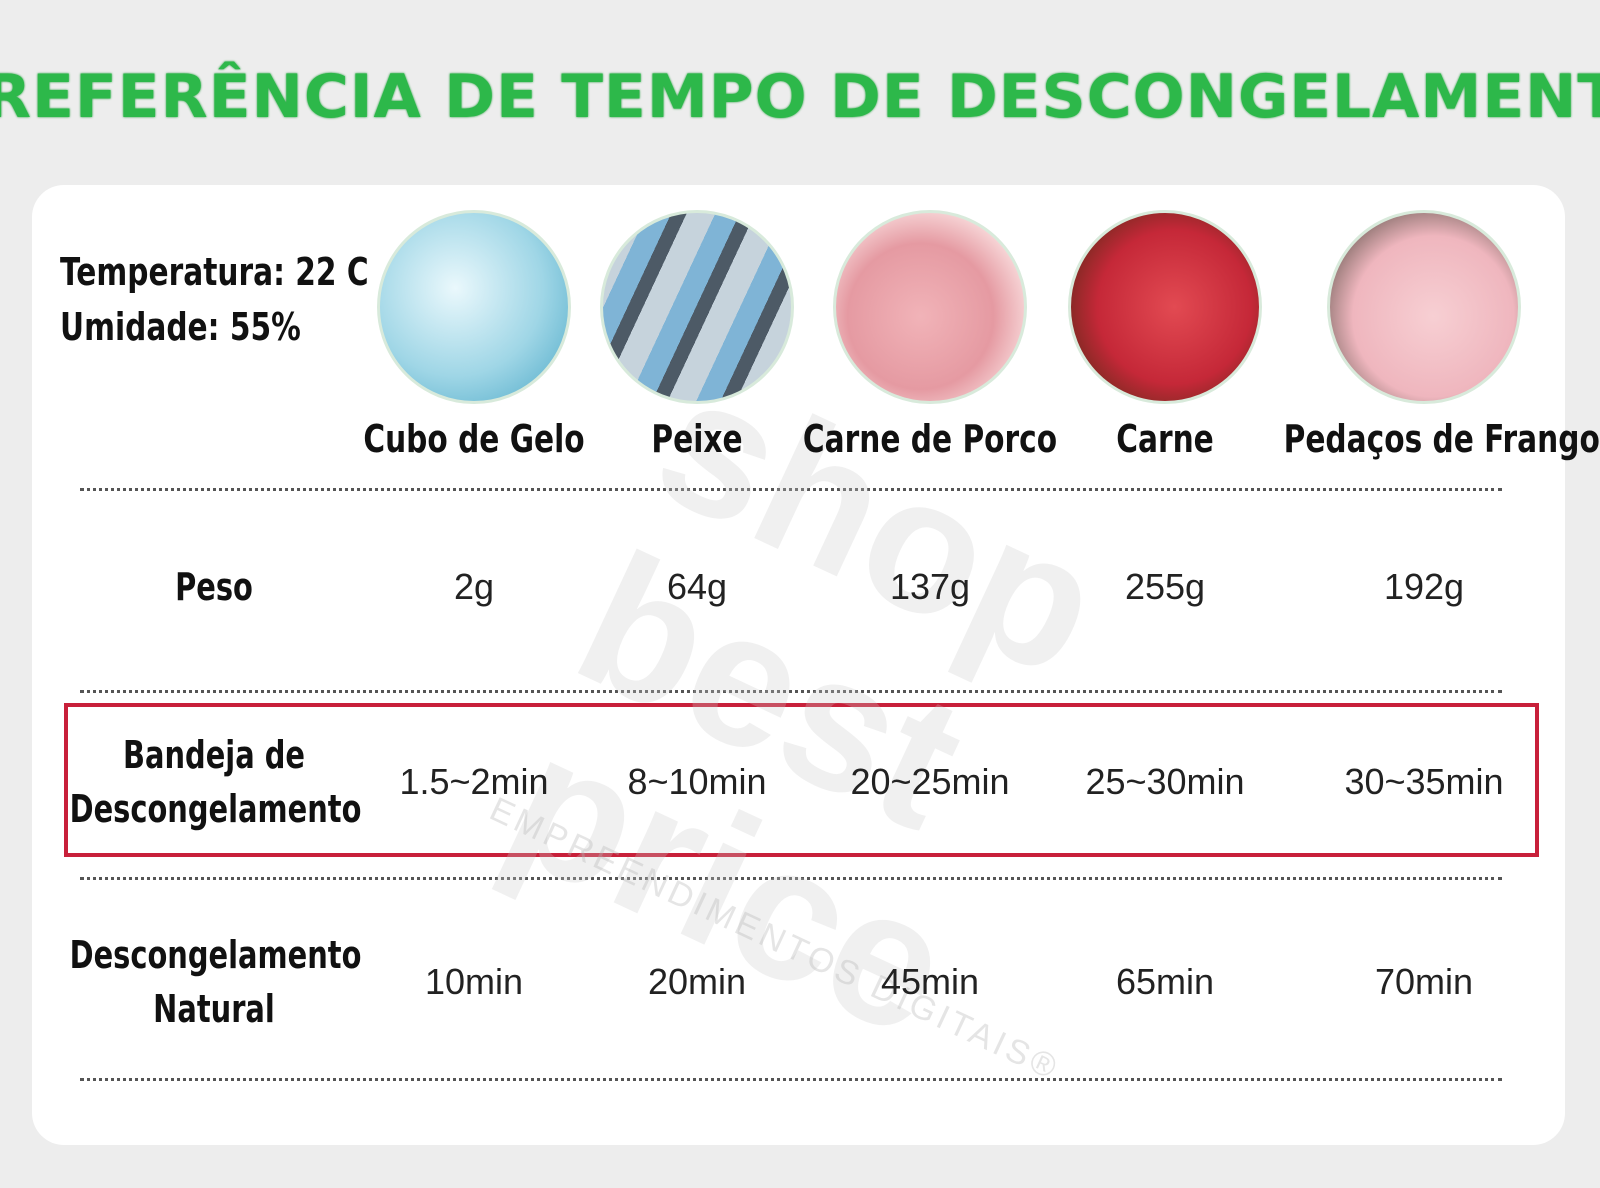 The height and width of the screenshot is (1188, 1600). What do you see at coordinates (1165, 781) in the screenshot?
I see `cell: 25~30min` at bounding box center [1165, 781].